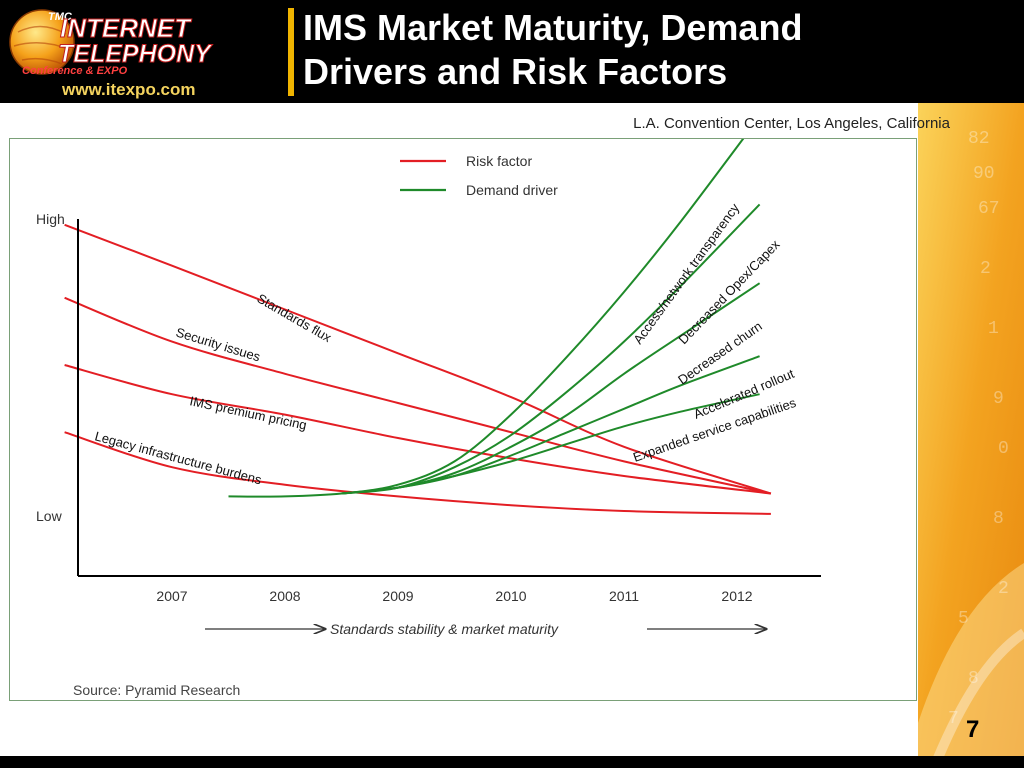 The image size is (1024, 768). I want to click on itexpo-logo: TMC INTERNET TELEPHONY Conference & EXPO, so click(111, 43).